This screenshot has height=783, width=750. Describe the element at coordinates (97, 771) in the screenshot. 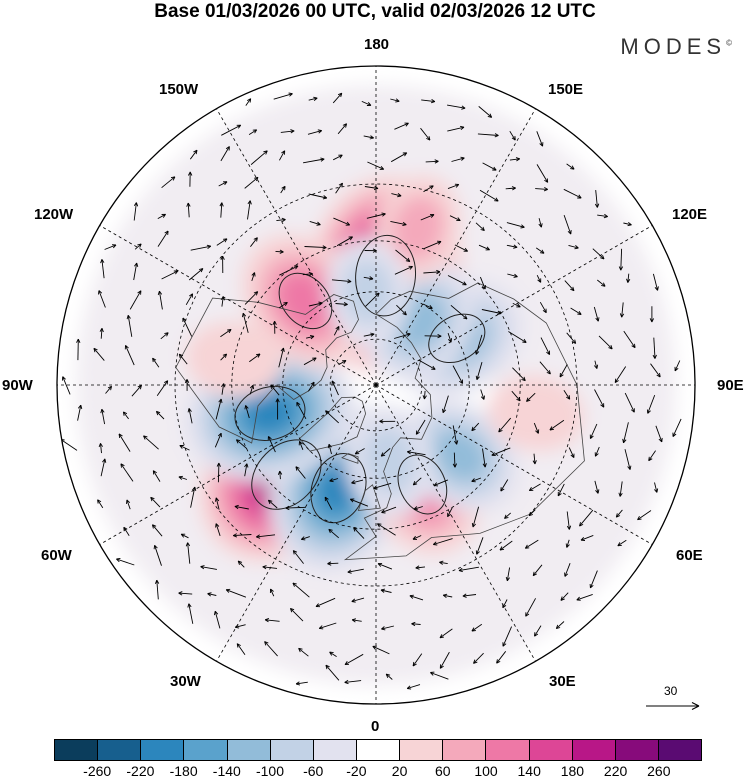

I see `colorbar-tick-label: -260` at that location.